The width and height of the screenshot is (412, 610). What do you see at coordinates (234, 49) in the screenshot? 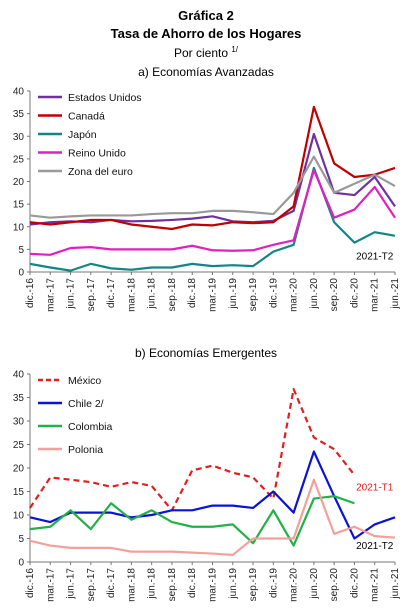
I see `units-footnote: 1/` at bounding box center [234, 49].